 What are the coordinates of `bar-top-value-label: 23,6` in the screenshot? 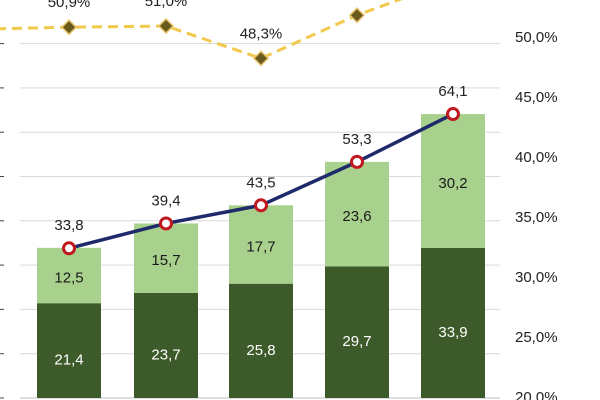 It's located at (356, 216).